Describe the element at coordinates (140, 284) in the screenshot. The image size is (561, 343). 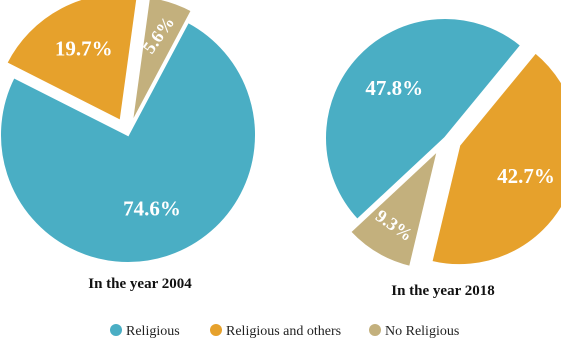
I see `chart-title-2004: In the year 2004` at that location.